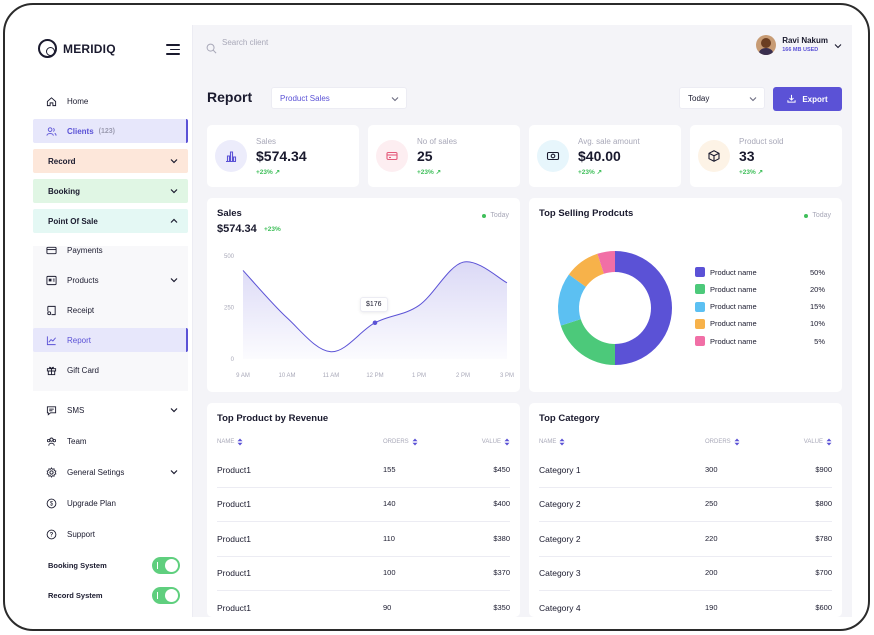 This screenshot has height=635, width=874. I want to click on sidebar-item-report: Report, so click(110, 340).